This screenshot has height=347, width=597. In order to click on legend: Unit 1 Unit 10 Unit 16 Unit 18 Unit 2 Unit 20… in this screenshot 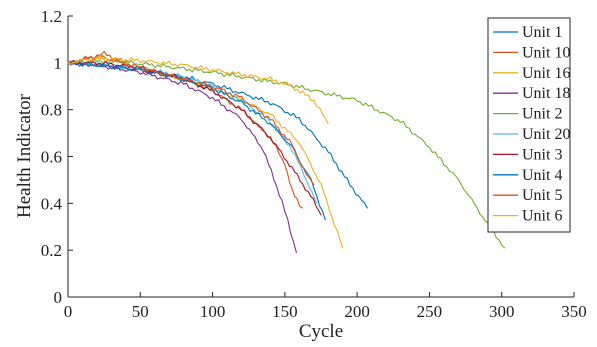, I will do `click(529, 125)`.